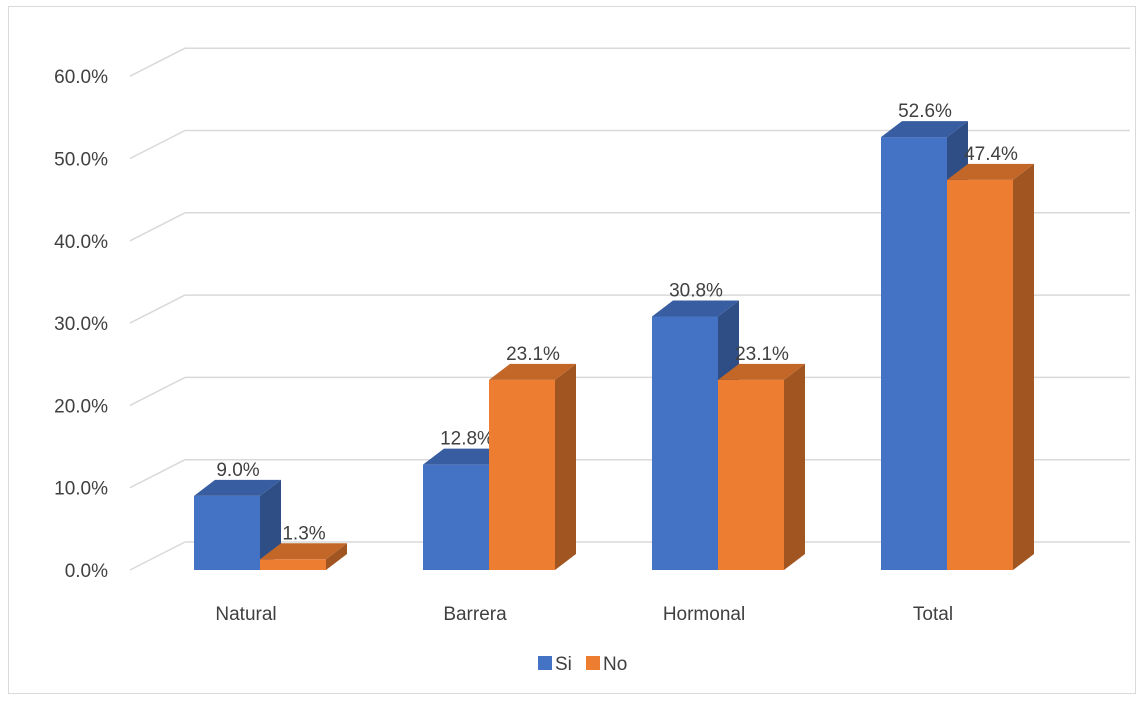 This screenshot has width=1145, height=702. I want to click on data-label: 52.6%, so click(925, 111).